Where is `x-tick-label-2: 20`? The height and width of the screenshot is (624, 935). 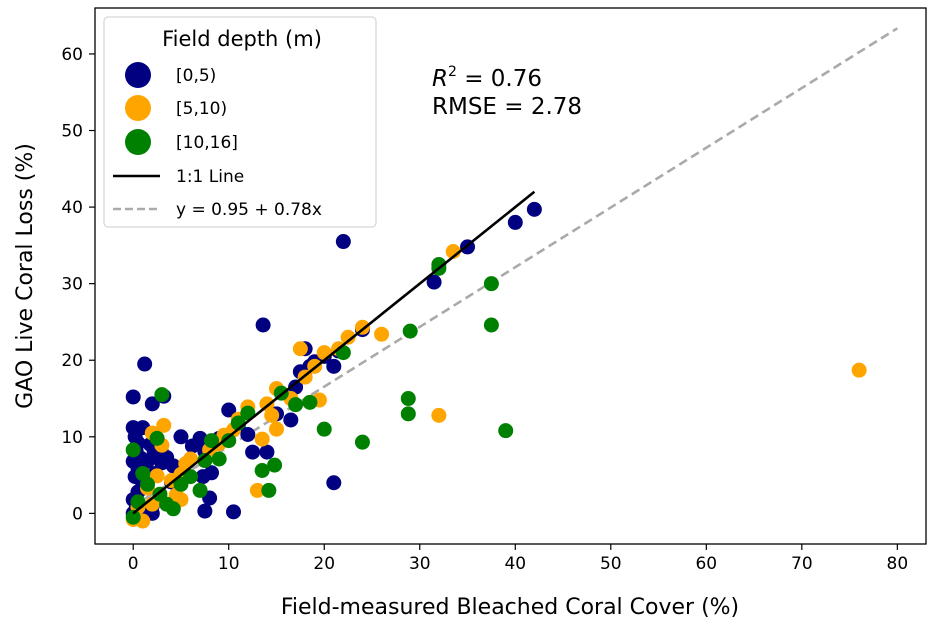
x-tick-label-2: 20 is located at coordinates (324, 564).